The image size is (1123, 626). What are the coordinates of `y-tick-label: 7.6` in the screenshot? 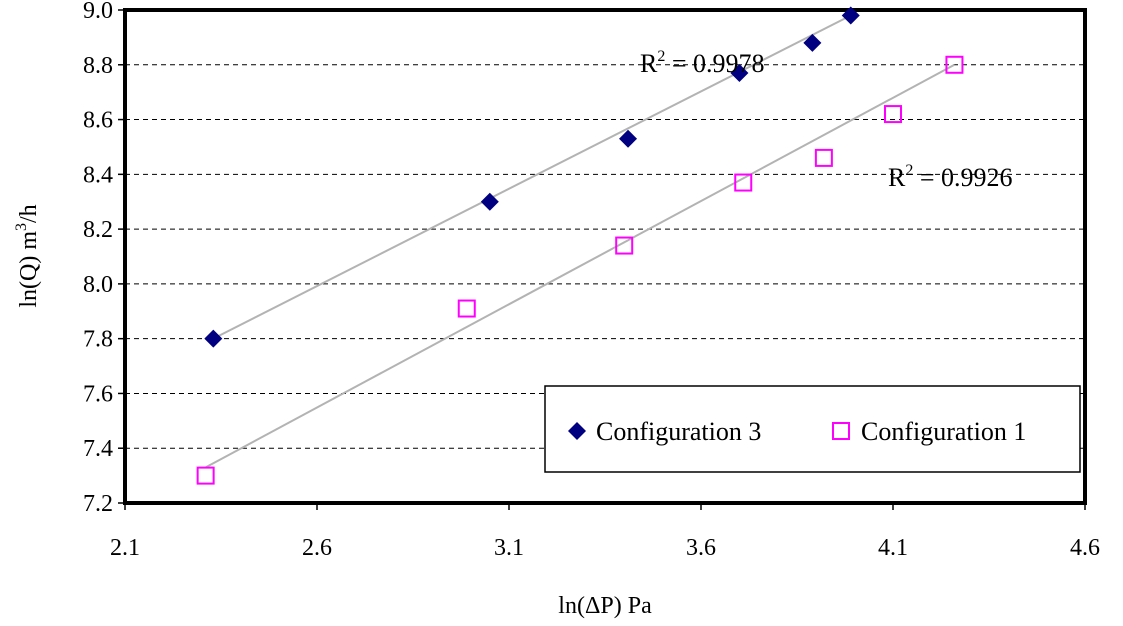 It's located at (98, 394).